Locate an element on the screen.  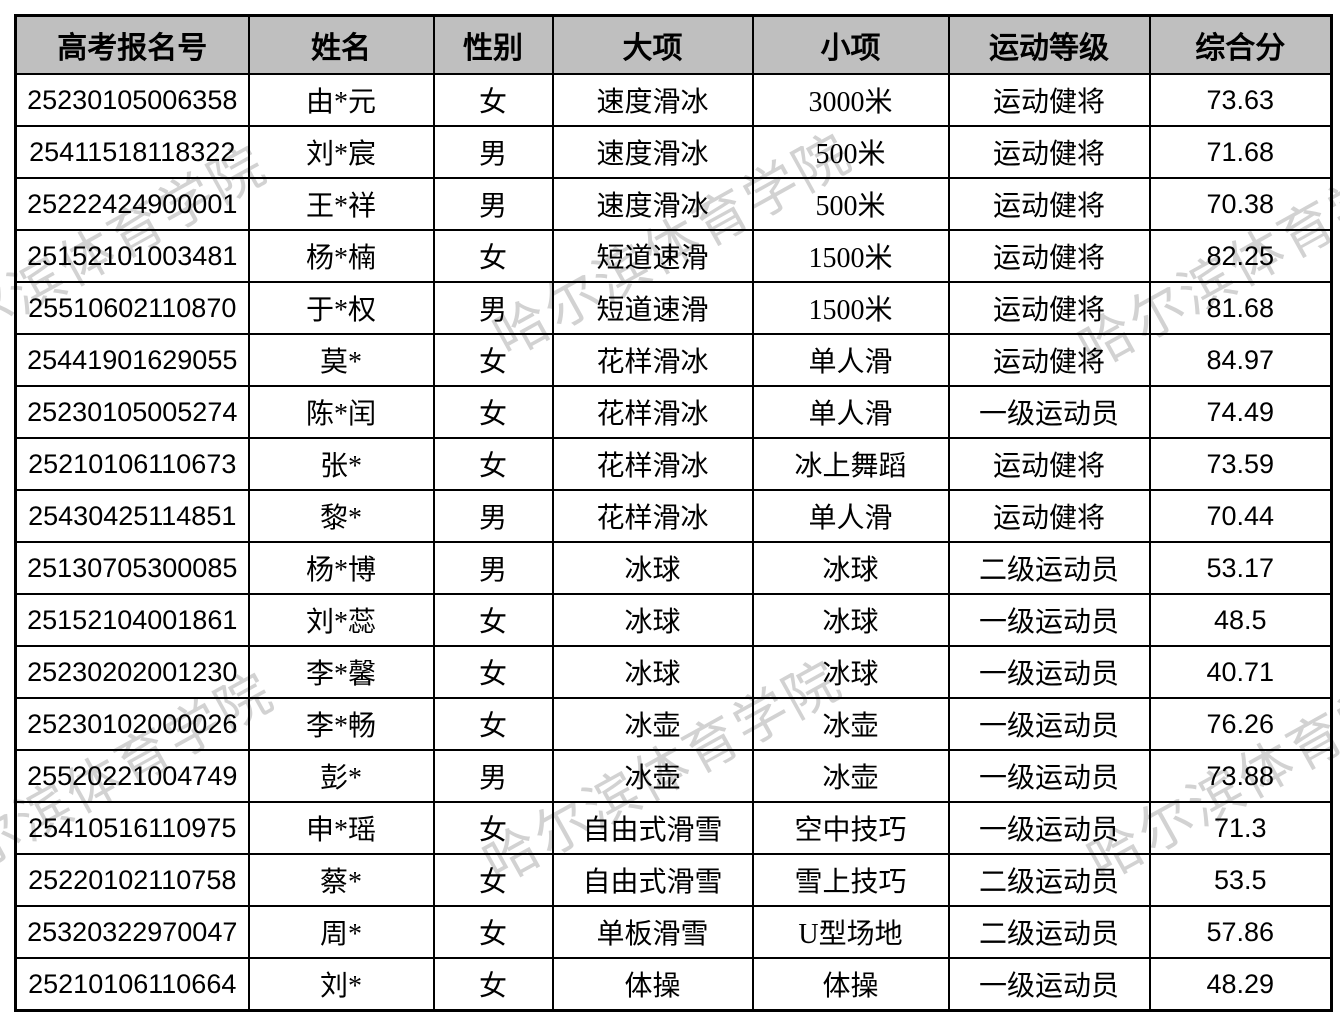
cell-total-score: 73.59 is located at coordinates (1240, 464).